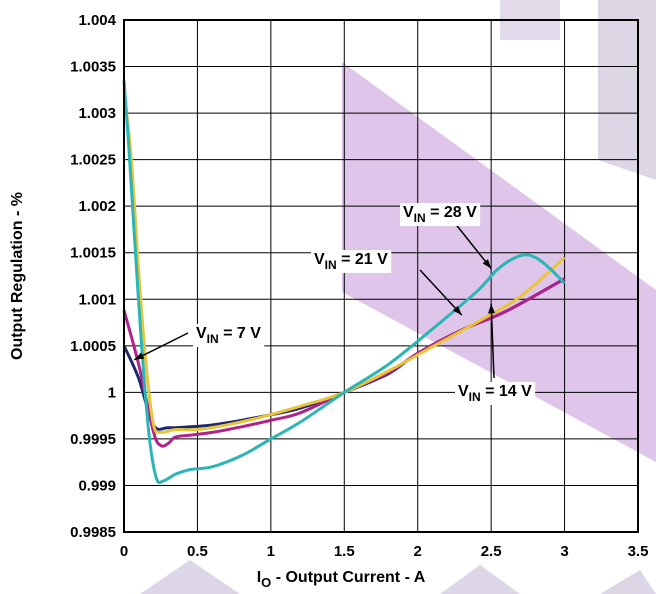 This screenshot has width=656, height=594. What do you see at coordinates (93, 439) in the screenshot?
I see `y-tick-label: 0.9995` at bounding box center [93, 439].